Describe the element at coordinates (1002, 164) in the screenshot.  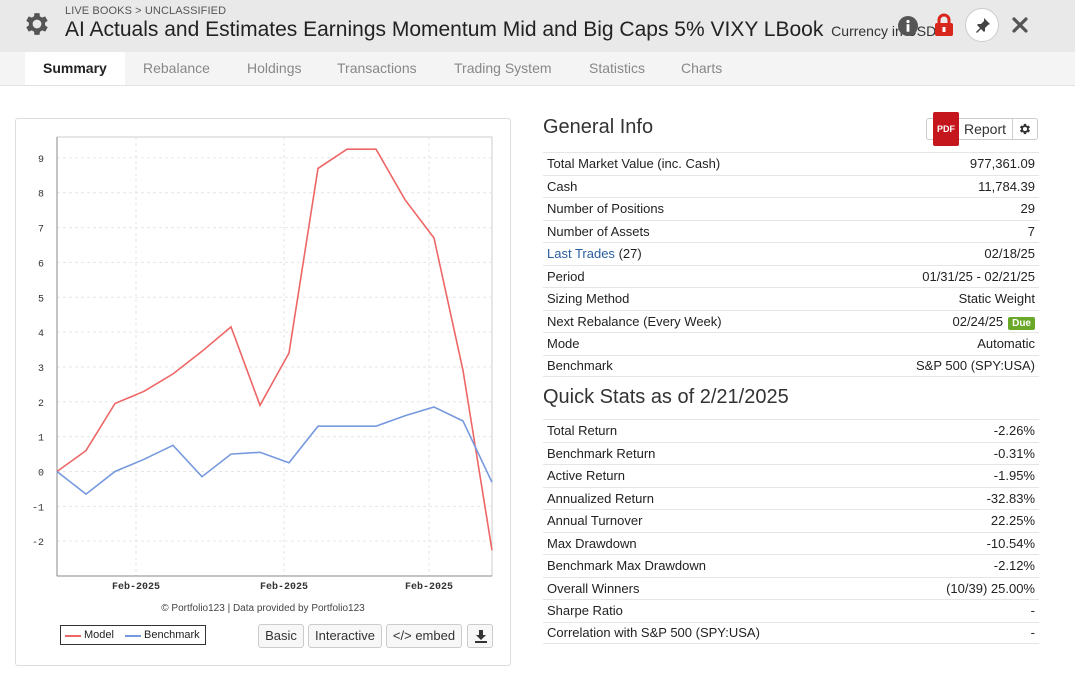
I see `row-value: 977,361.09` at that location.